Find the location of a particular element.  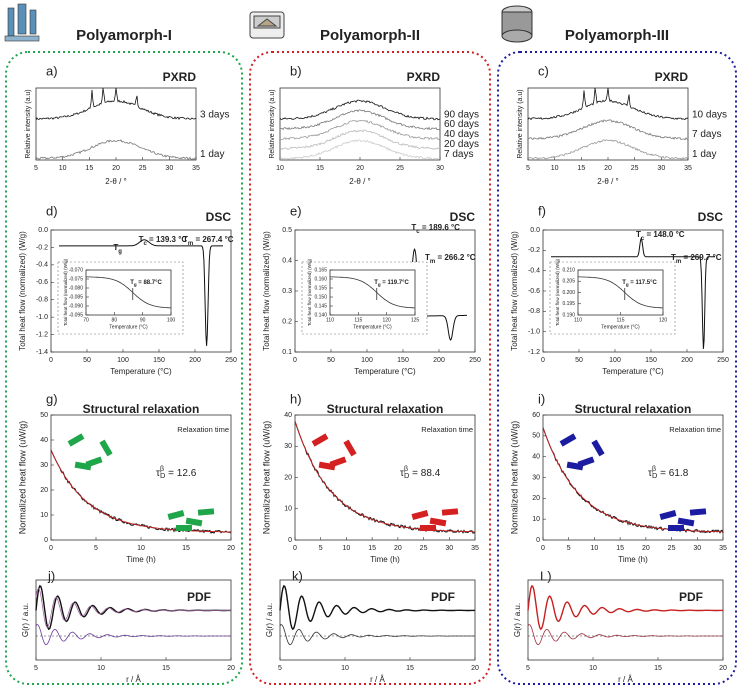

x-tick-label: 110 is located at coordinates (330, 320).